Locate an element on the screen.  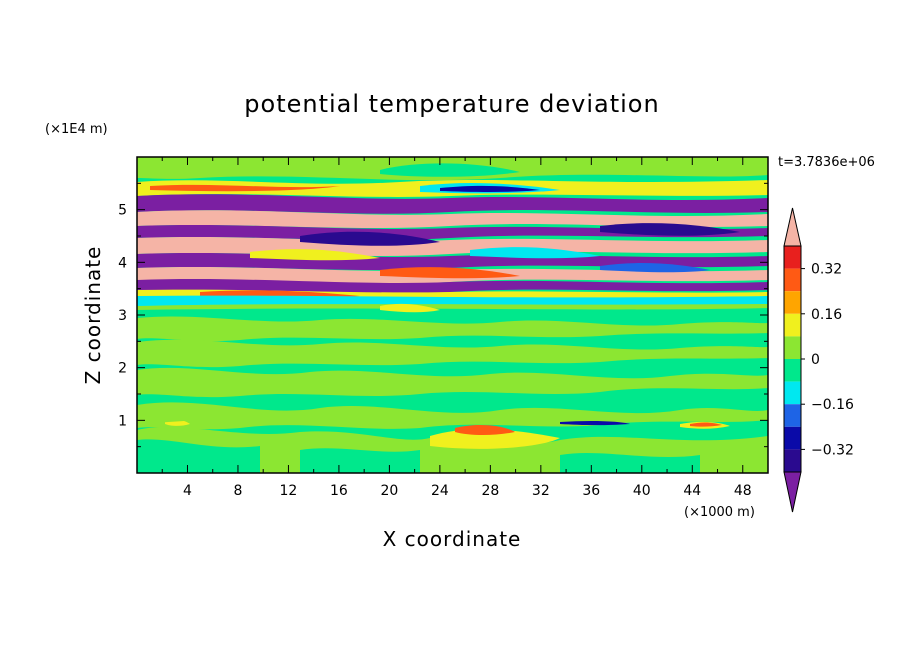
y-tick-label: 2 is located at coordinates (122, 369).